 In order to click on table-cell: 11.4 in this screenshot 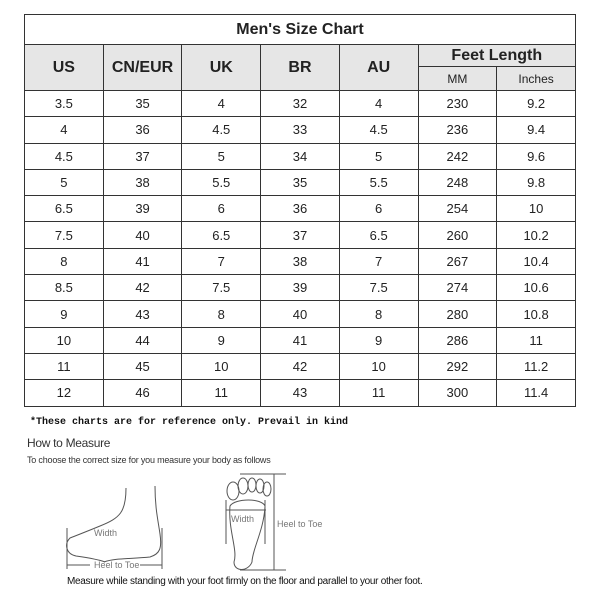, I will do `click(536, 393)`.